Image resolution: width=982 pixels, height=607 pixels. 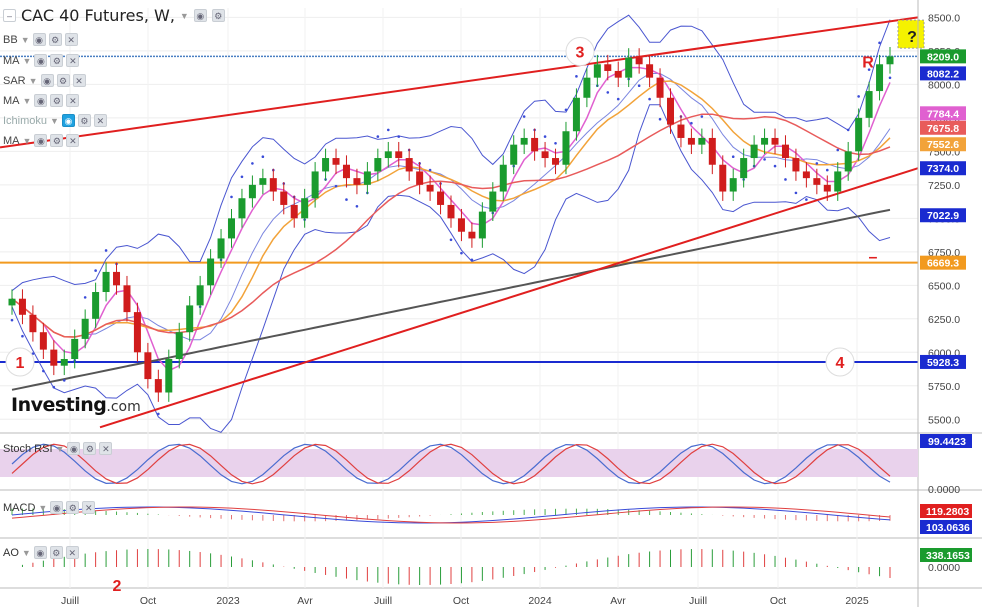 I want to click on indicator-row-ma-2: MA ▼ ◉ ⚙ ✕, so click(x=41, y=100).